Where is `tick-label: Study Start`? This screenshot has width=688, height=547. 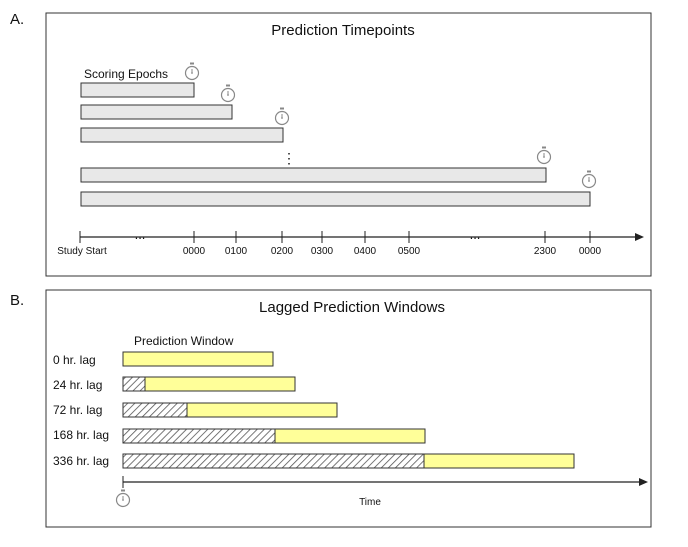
tick-label: Study Start is located at coordinates (82, 251).